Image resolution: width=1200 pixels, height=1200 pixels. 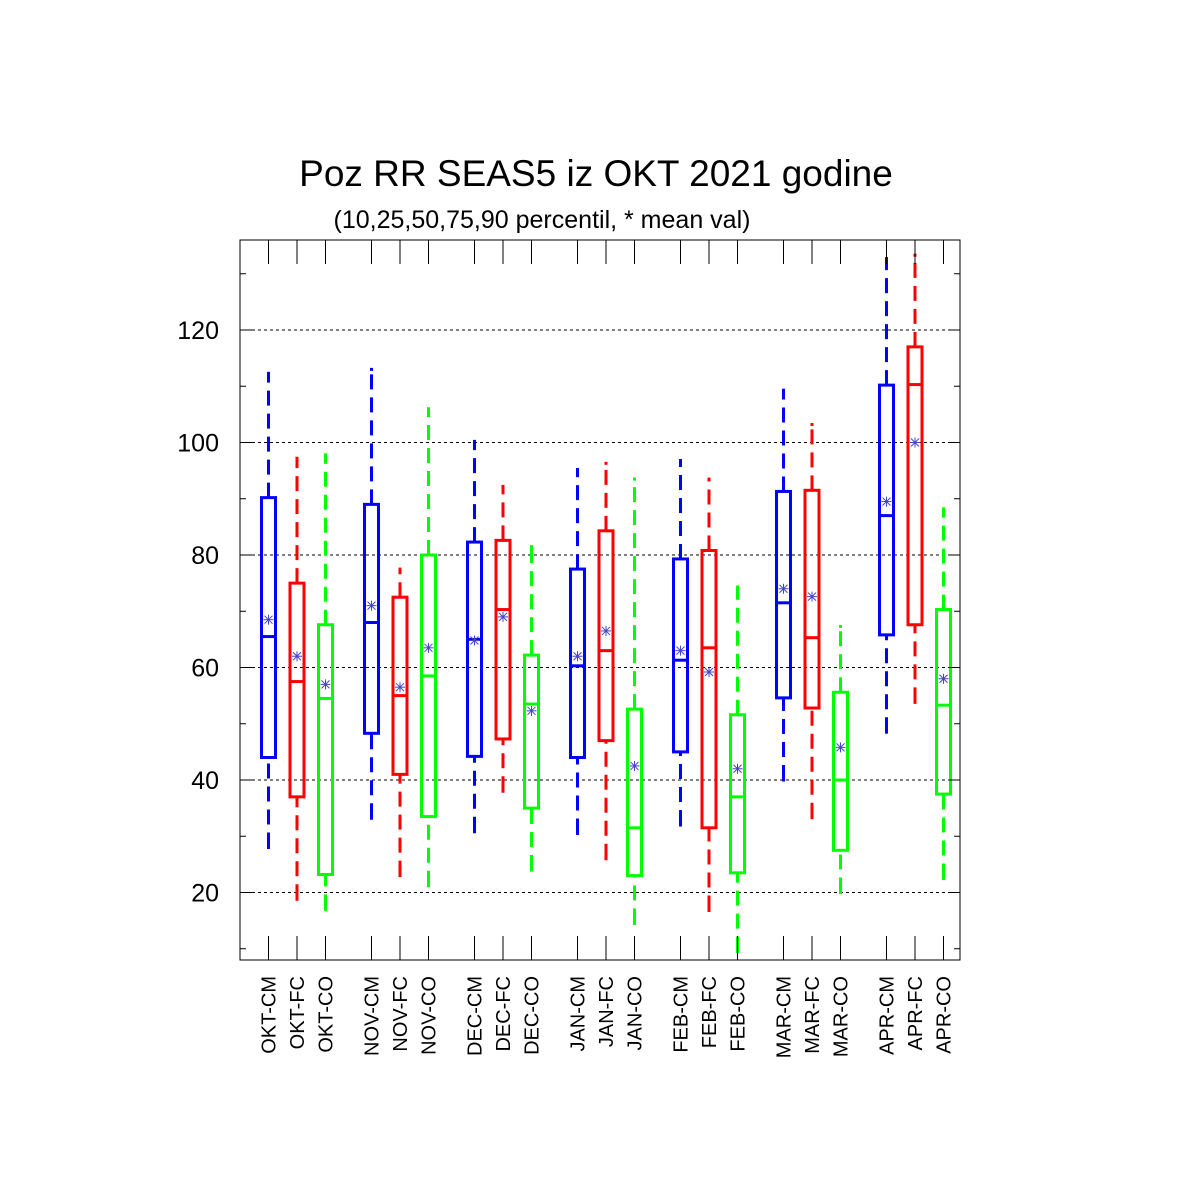 I want to click on x-tick-label: JAN-FC, so click(x=607, y=1011).